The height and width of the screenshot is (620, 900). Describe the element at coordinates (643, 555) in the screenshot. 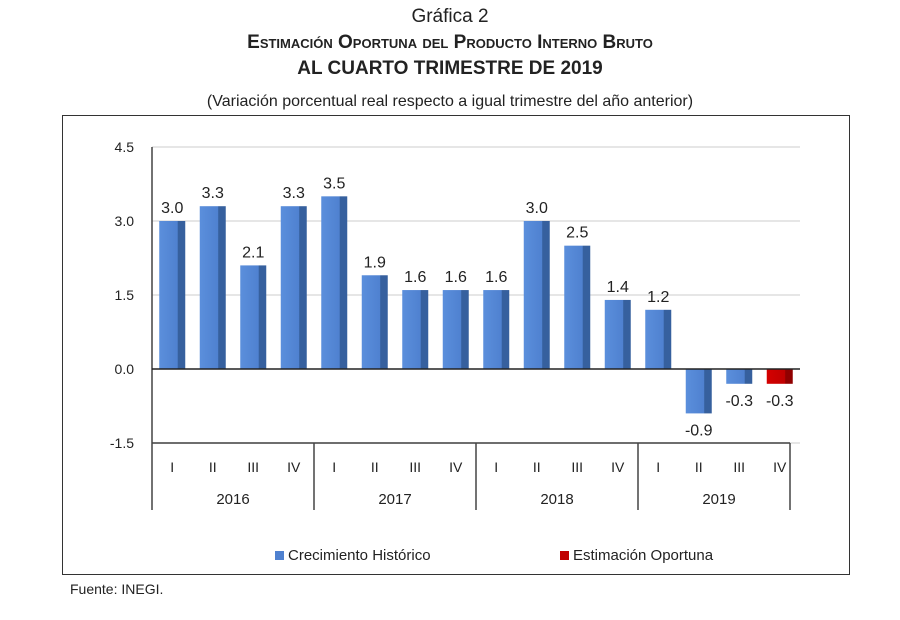

I see `legend-label: Estimación Oportuna` at that location.